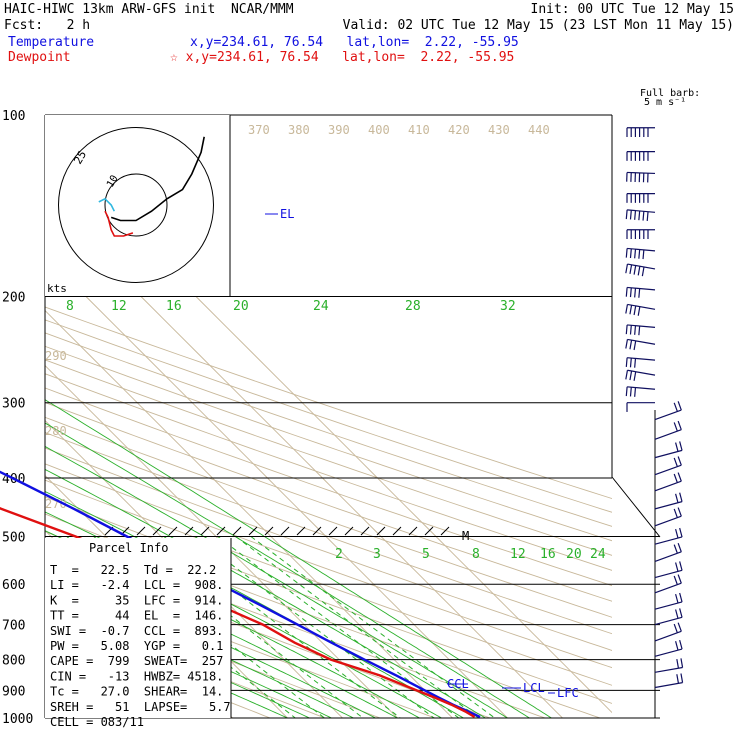 Image resolution: width=740 pixels, height=740 pixels. What do you see at coordinates (157, 179) in the screenshot?
I see `hodograph-upper` at bounding box center [157, 179].